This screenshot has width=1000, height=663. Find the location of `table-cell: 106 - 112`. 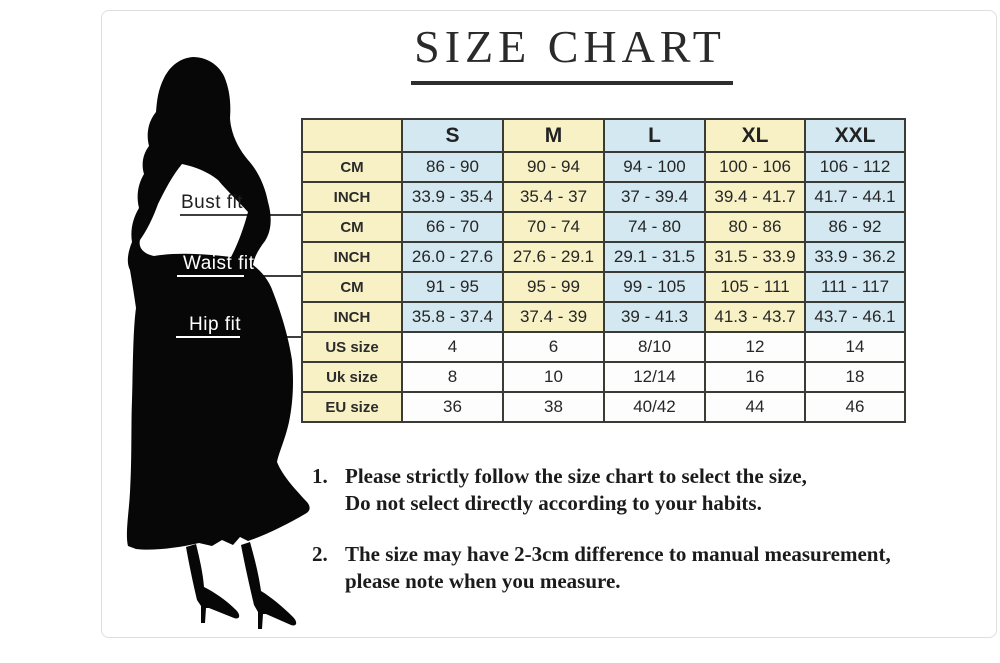

table-cell: 106 - 112 is located at coordinates (855, 167).